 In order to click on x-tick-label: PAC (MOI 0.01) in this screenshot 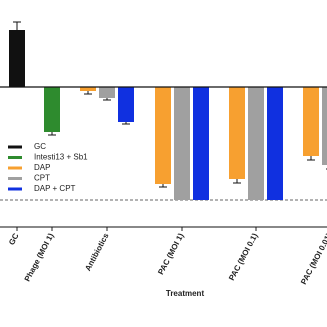, I will do `click(313, 258)`.